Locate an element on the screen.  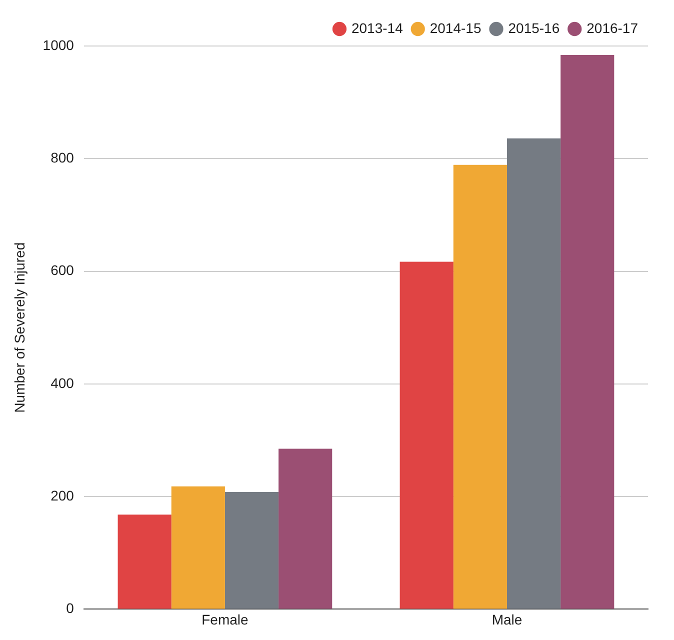
y-tick-label: 800 is located at coordinates (62, 158).